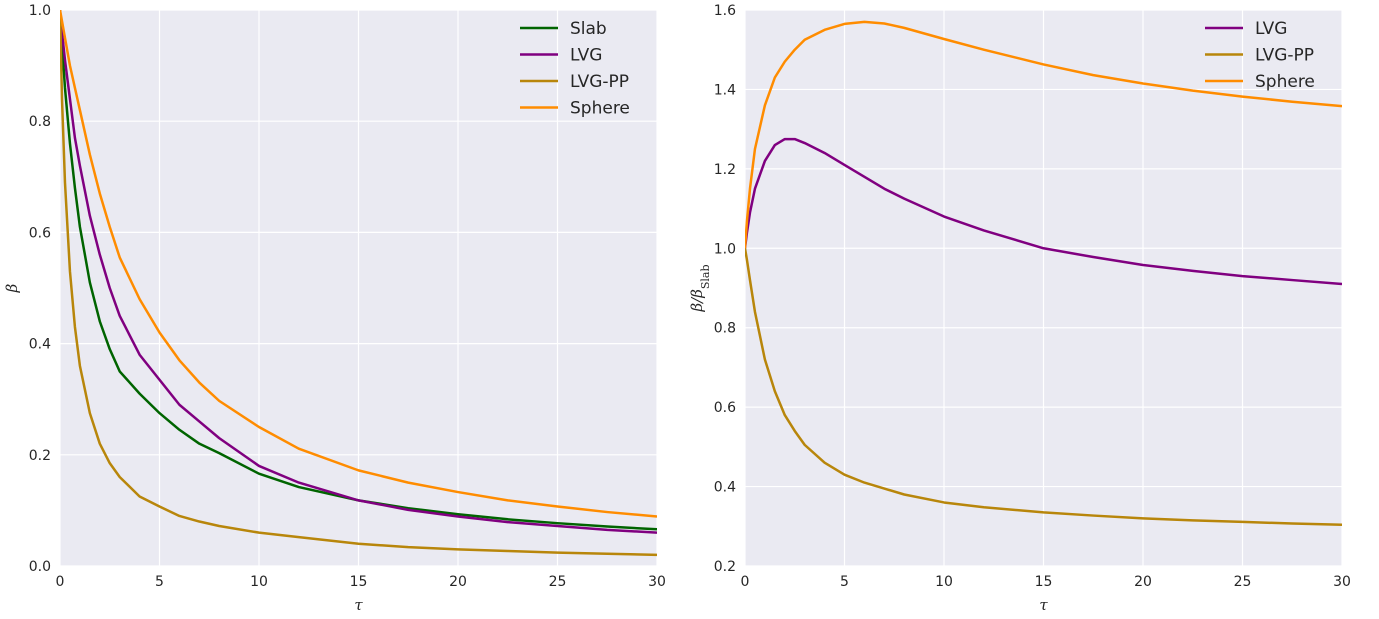 Image resolution: width=1379 pixels, height=619 pixels. I want to click on y-tick-label: 1.2, so click(725, 170).